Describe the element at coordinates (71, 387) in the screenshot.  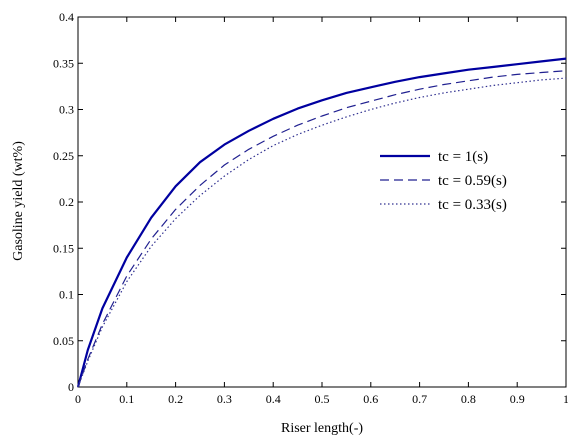
I see `y-tick-label: 0` at that location.